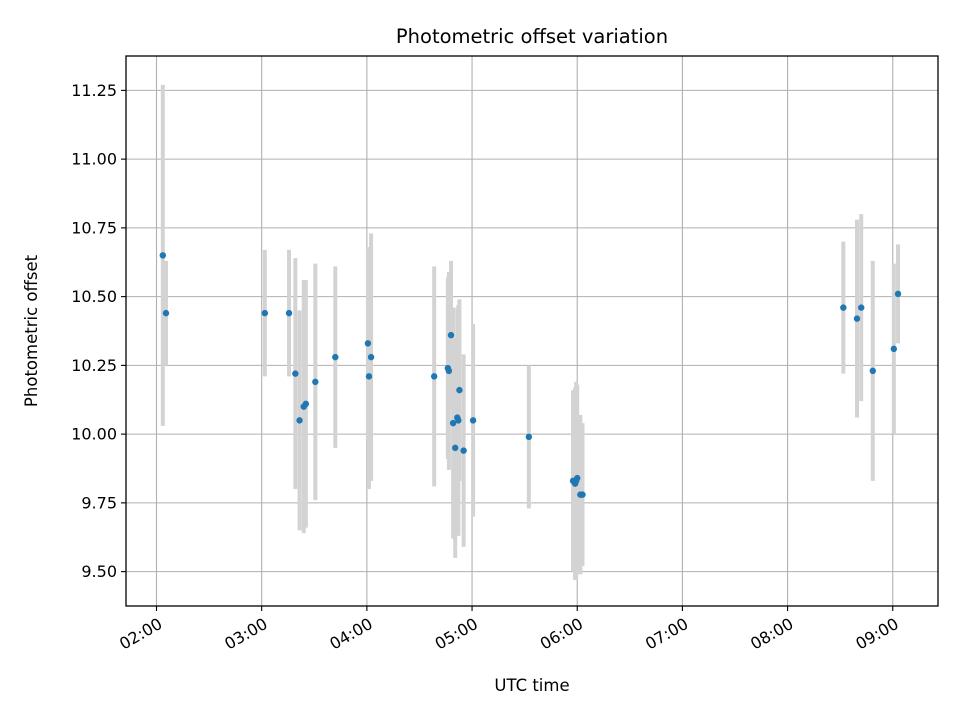 Image resolution: width=960 pixels, height=720 pixels. Describe the element at coordinates (99, 571) in the screenshot. I see `y-tick-label: 9.50` at that location.